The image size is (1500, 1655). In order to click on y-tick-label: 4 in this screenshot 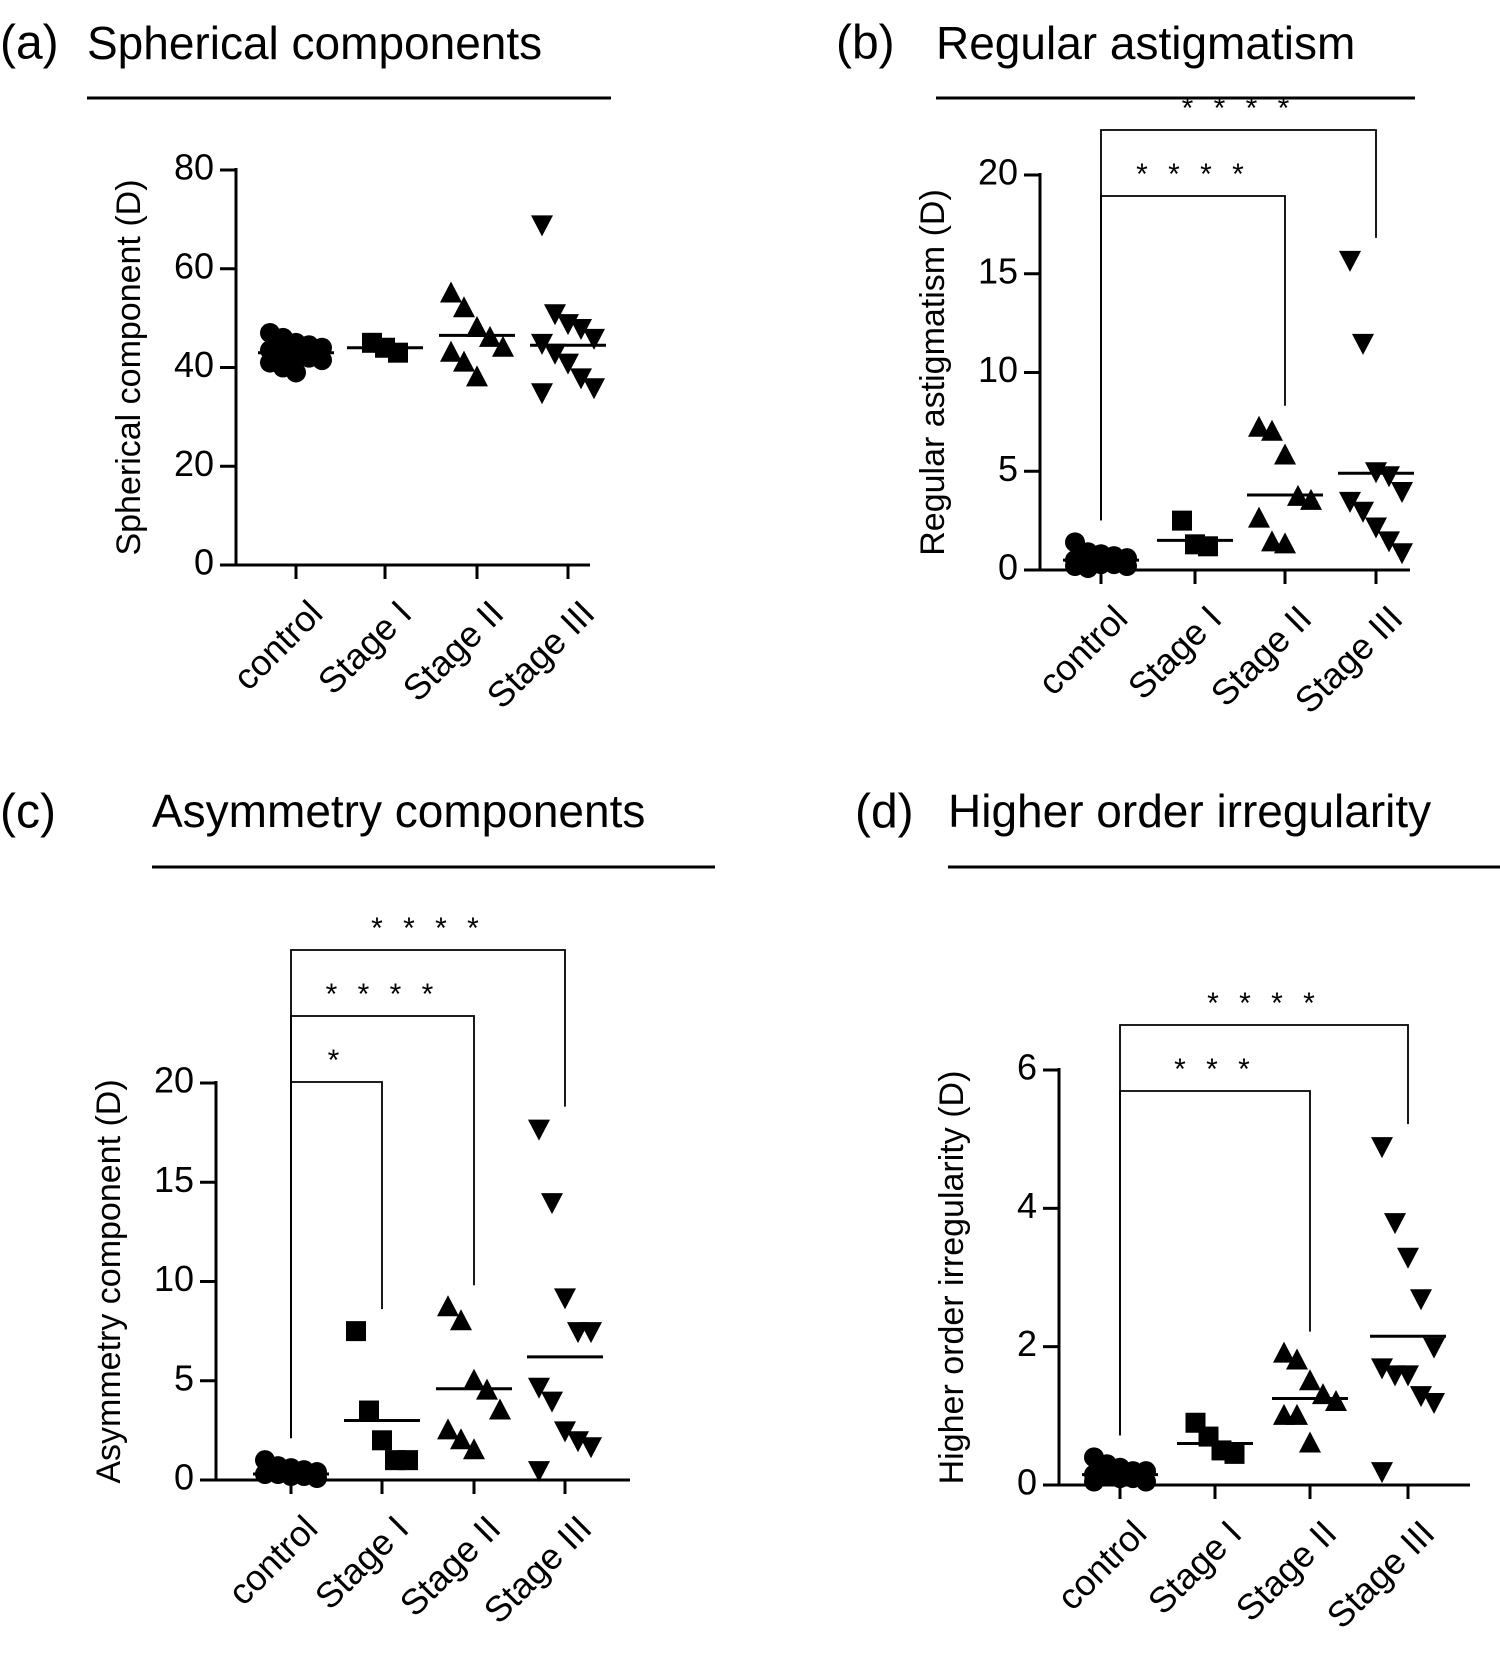, I will do `click(1027, 1205)`.